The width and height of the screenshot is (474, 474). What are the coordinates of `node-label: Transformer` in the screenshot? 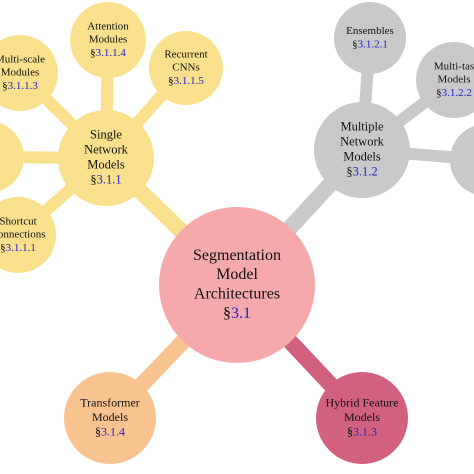 It's located at (110, 402).